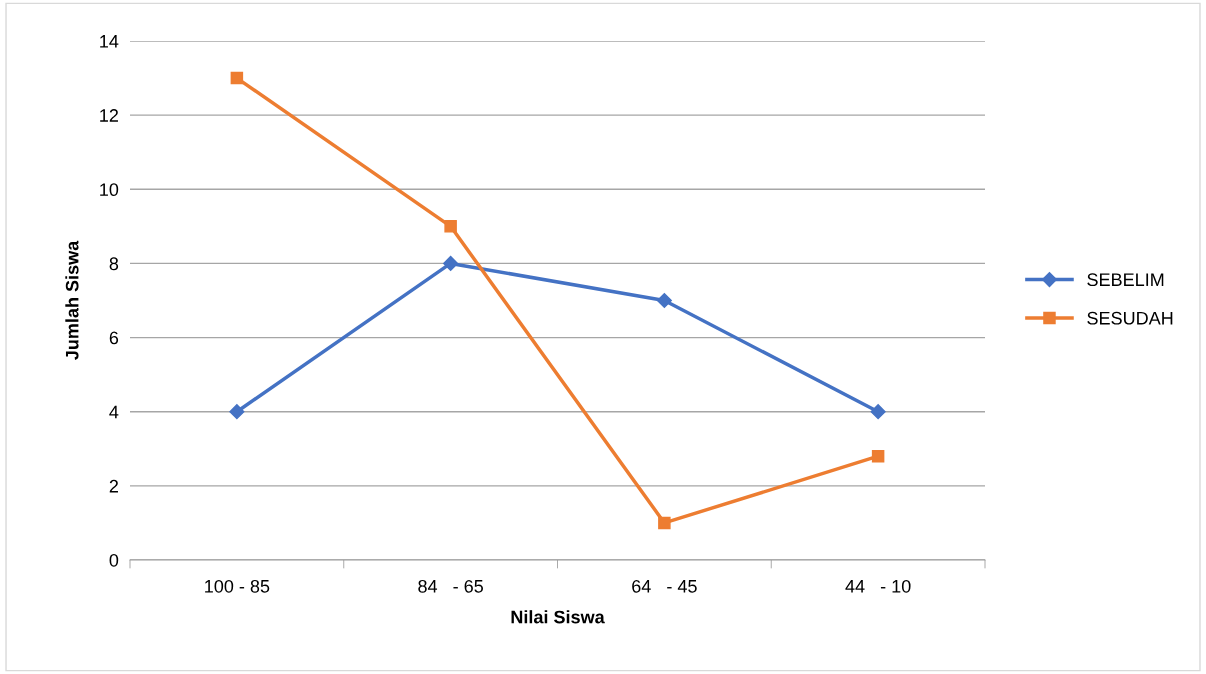  What do you see at coordinates (109, 41) in the screenshot?
I see `y-tick-label: 14` at bounding box center [109, 41].